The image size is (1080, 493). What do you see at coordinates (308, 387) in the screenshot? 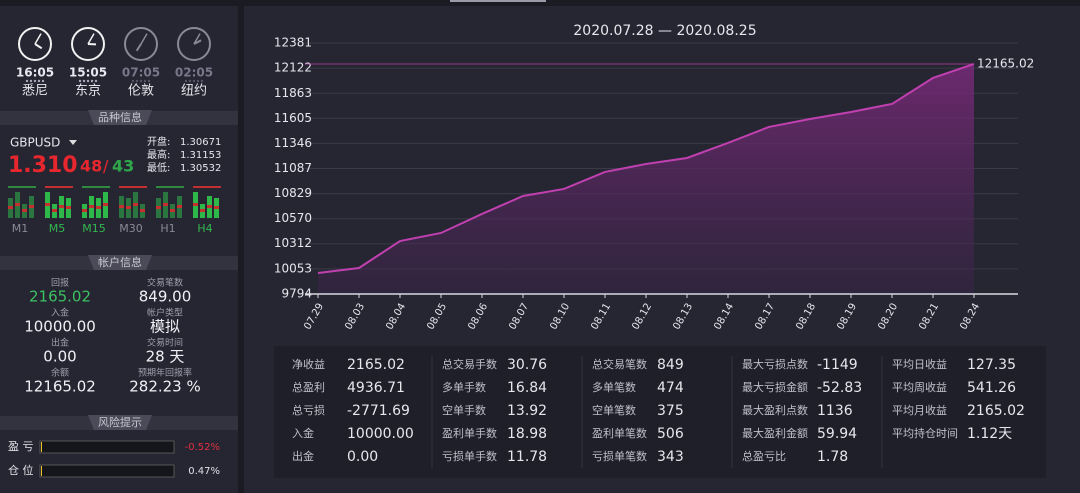
I see `stat-label: 总盈利` at bounding box center [308, 387].